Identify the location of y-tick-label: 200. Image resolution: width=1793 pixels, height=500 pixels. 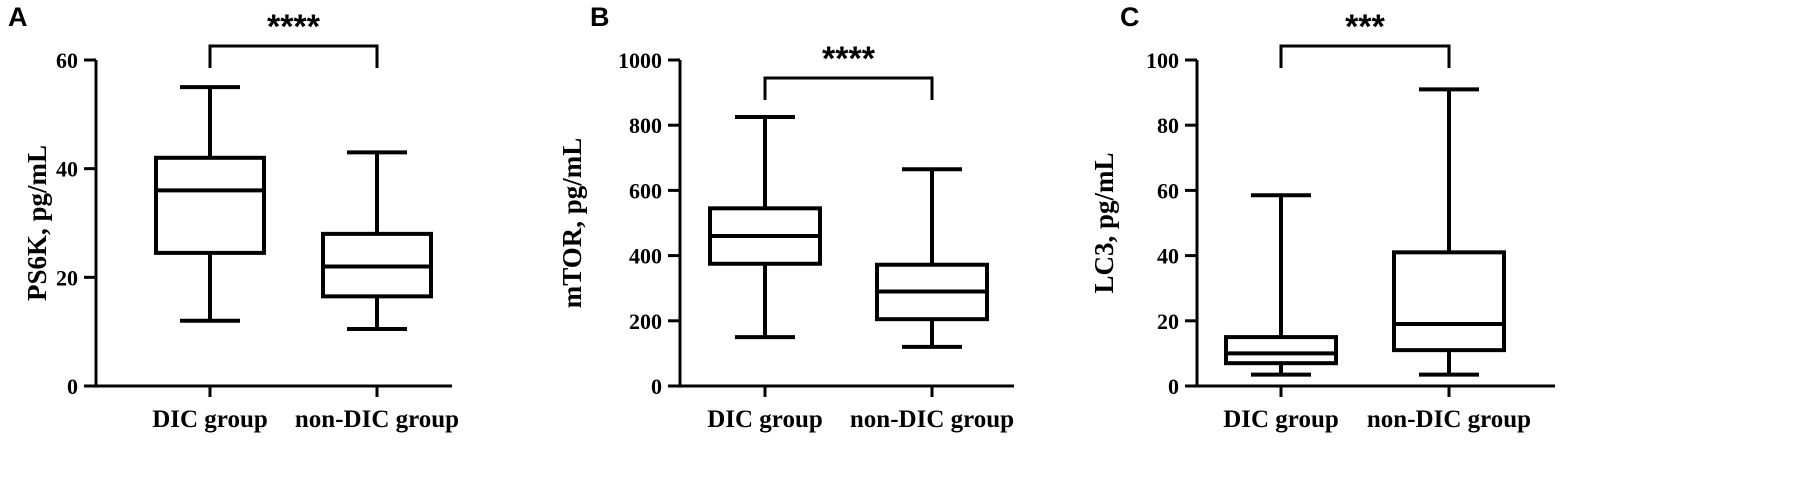
(645, 321).